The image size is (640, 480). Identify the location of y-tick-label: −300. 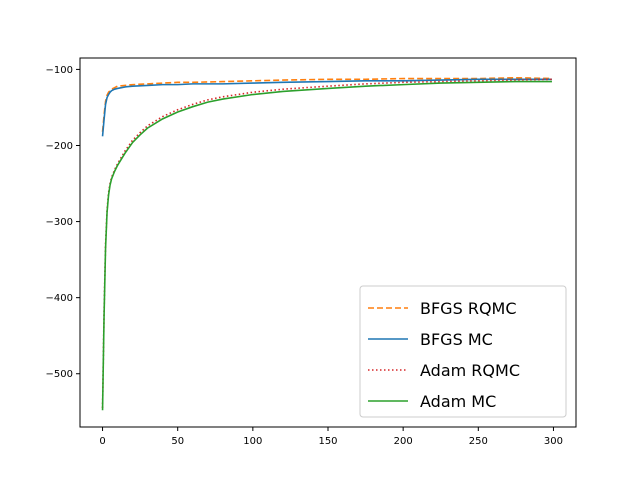
(59, 222).